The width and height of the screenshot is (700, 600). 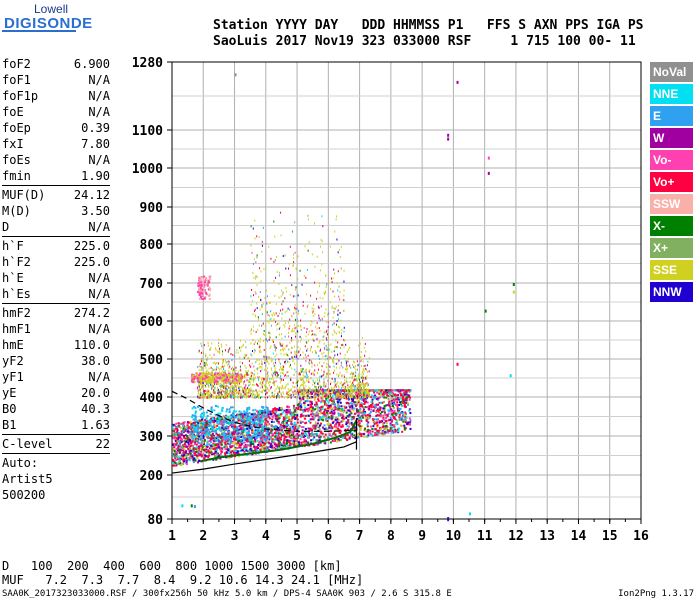 What do you see at coordinates (91, 345) in the screenshot?
I see `param-value: 110.0` at bounding box center [91, 345].